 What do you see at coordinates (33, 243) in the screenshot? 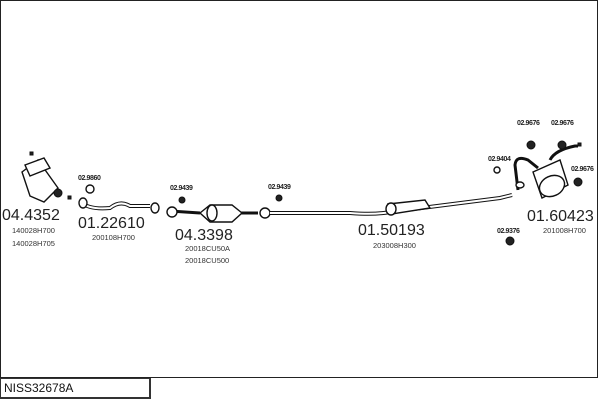
I see `part-code: 140028H705` at bounding box center [33, 243].